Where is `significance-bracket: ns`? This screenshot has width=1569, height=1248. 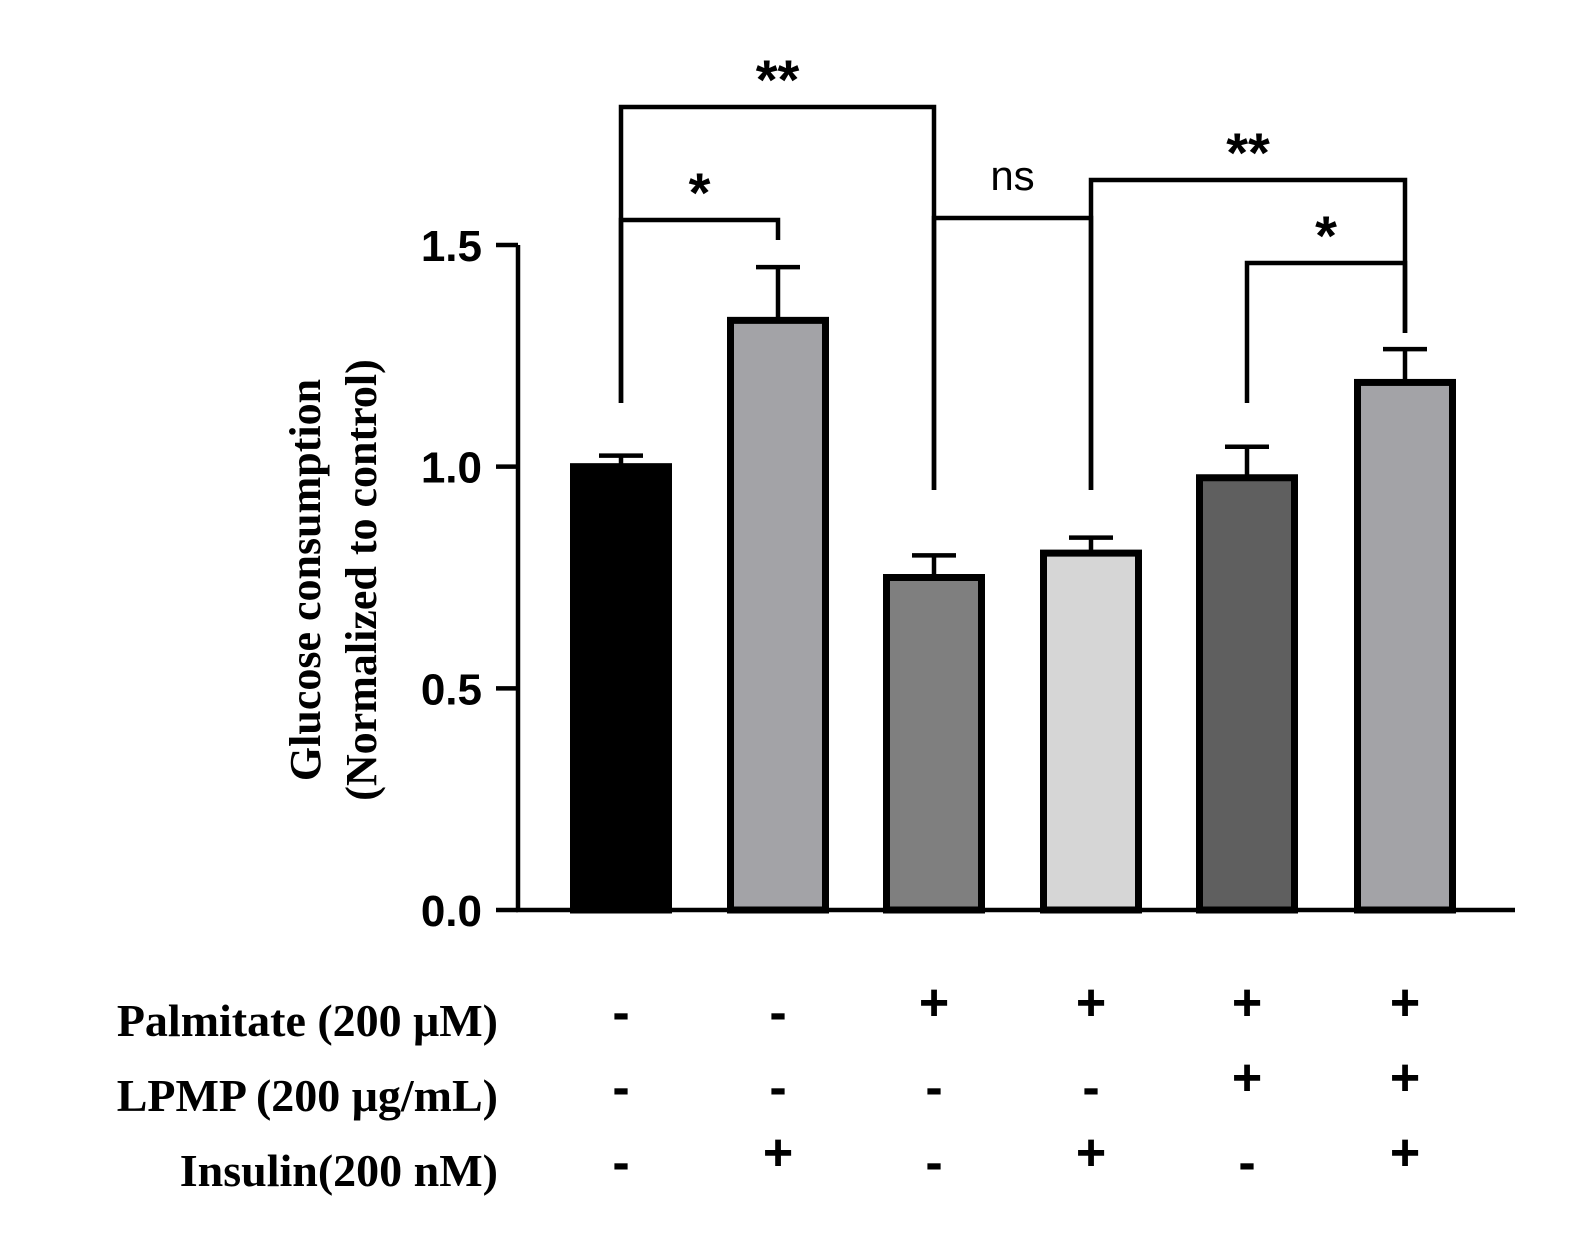 significance-bracket: ns is located at coordinates (1012, 321).